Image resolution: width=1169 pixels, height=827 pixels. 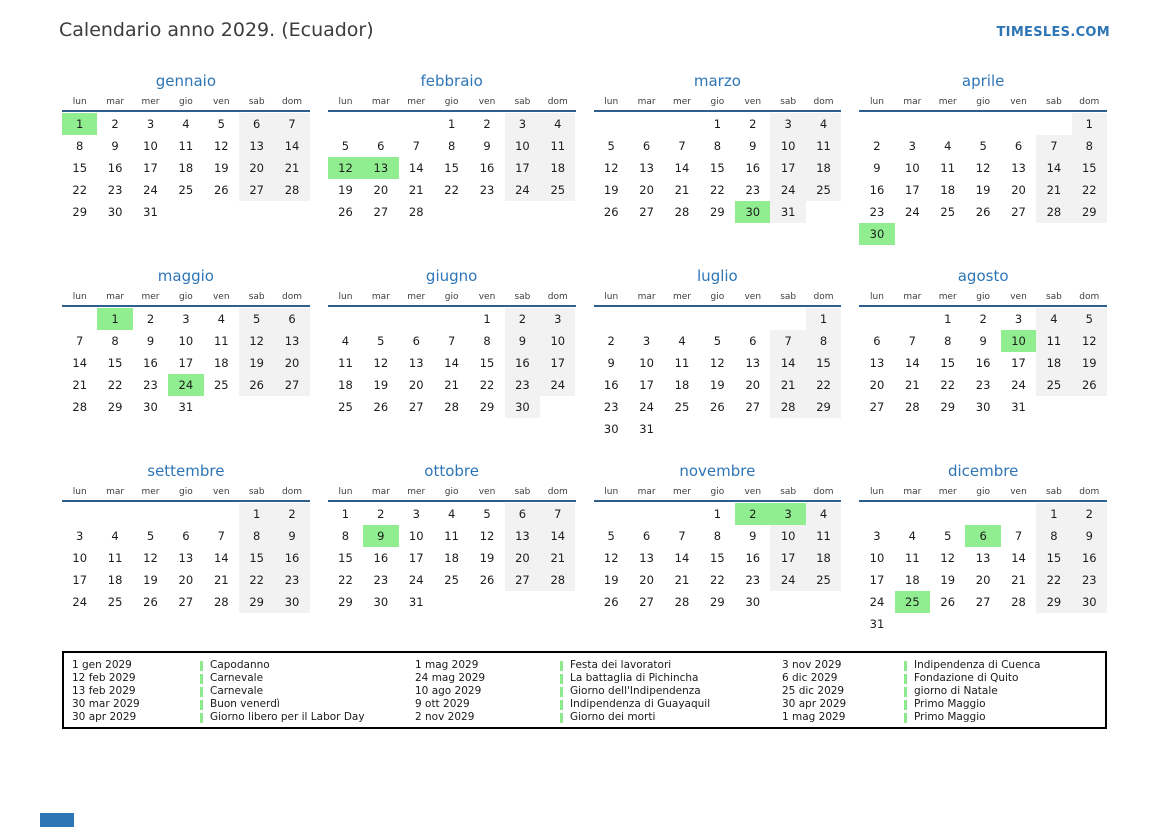 What do you see at coordinates (416, 407) in the screenshot?
I see `day-cell: 27` at bounding box center [416, 407].